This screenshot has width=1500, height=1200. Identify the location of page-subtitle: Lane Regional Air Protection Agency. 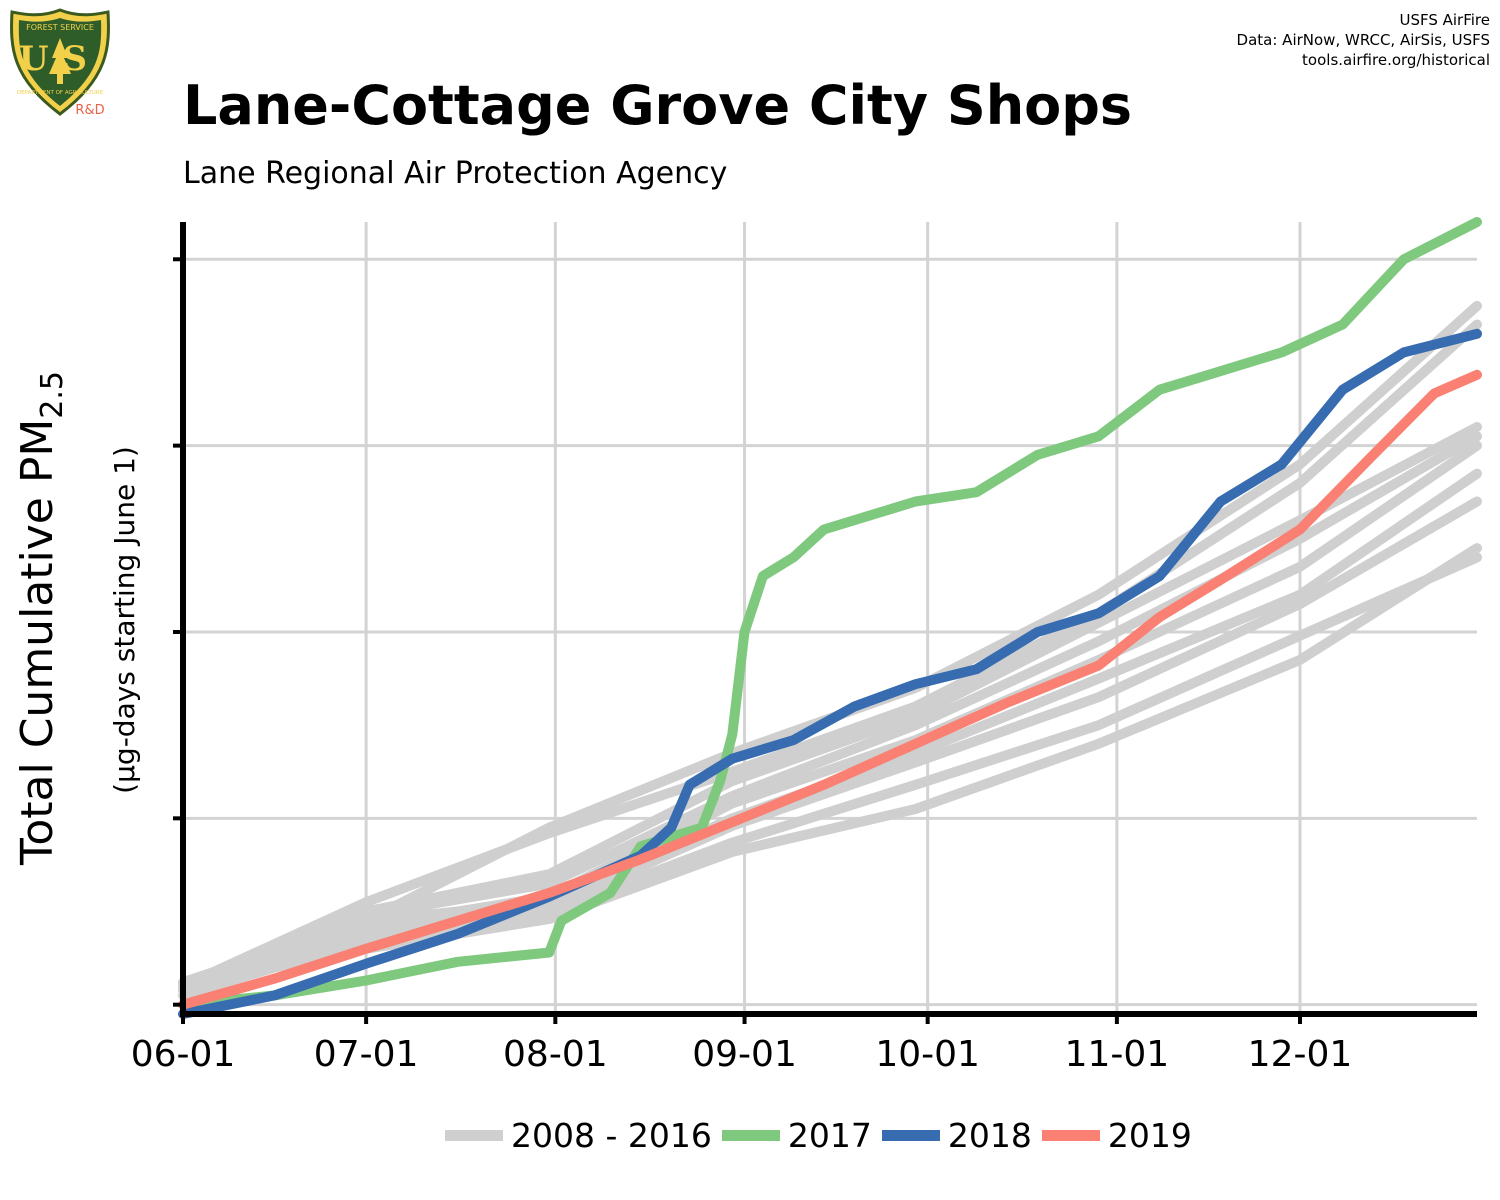
(455, 173).